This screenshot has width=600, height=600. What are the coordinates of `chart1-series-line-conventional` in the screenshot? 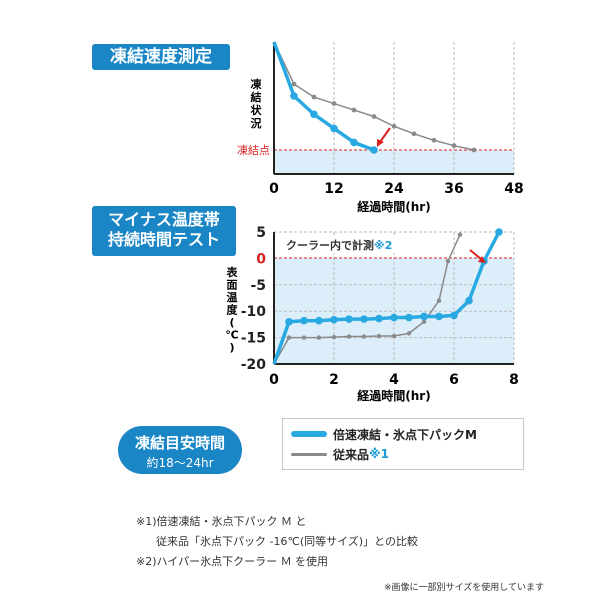 It's located at (374, 96).